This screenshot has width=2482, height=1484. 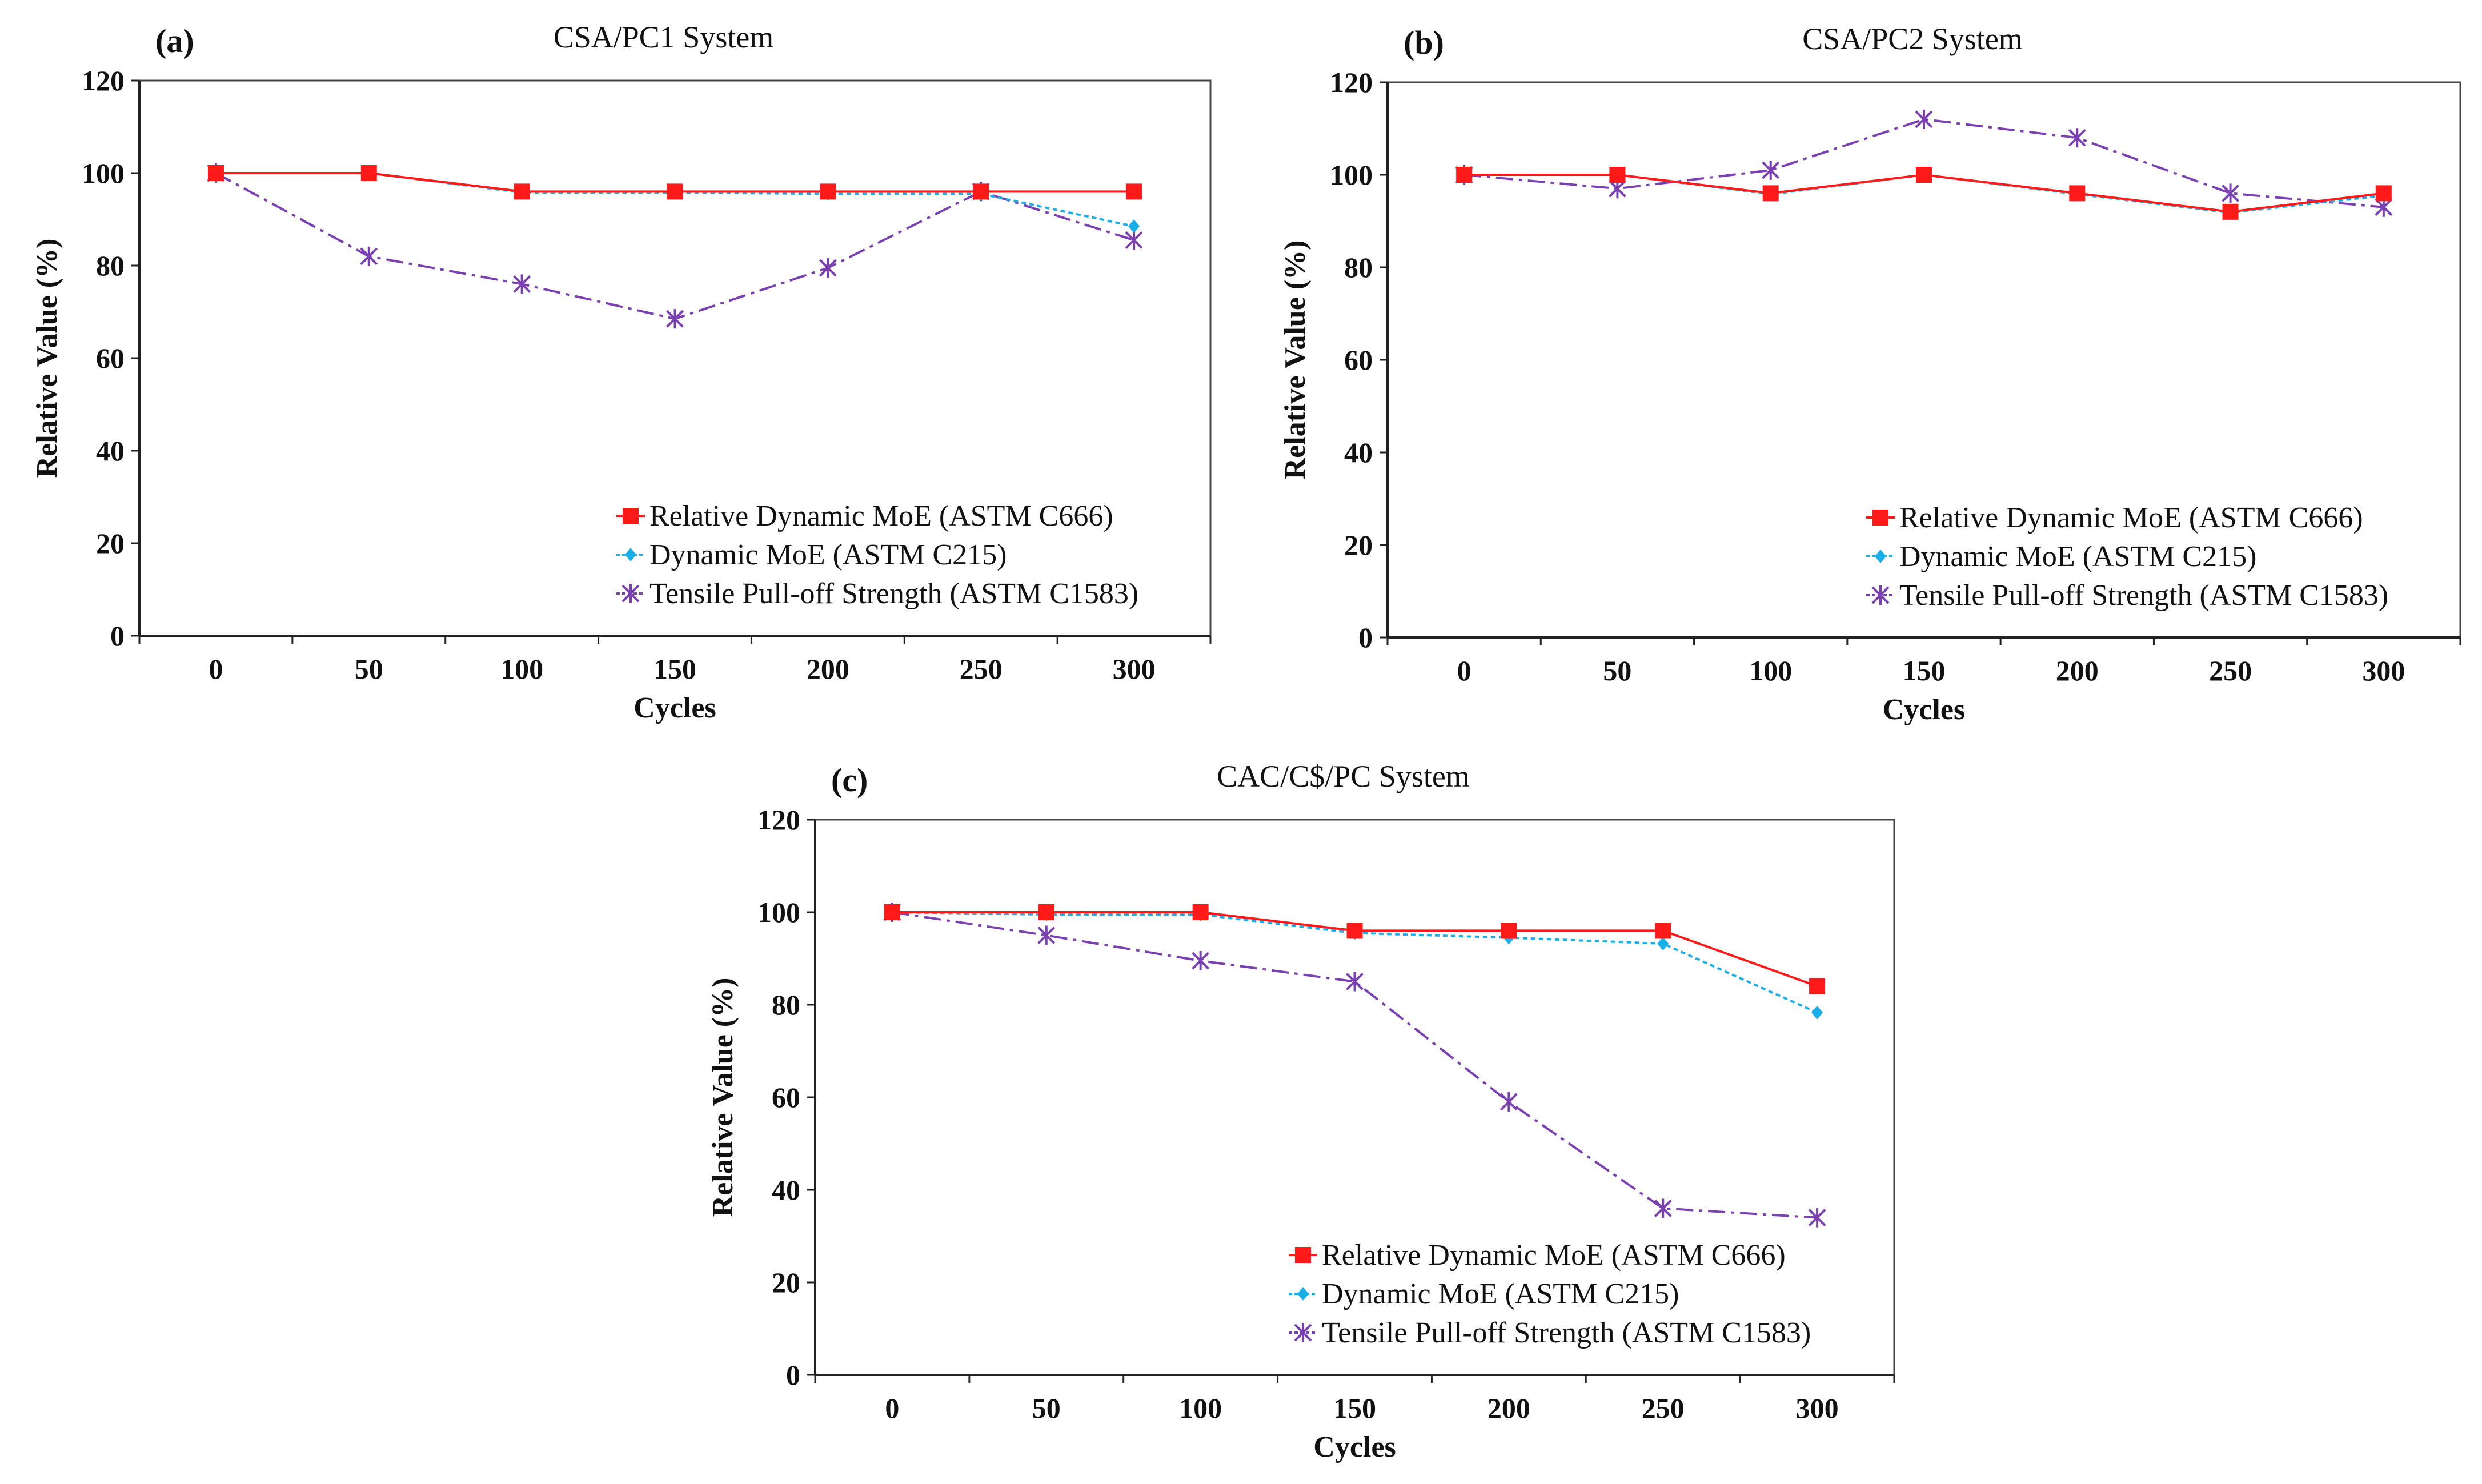 I want to click on x-tick-label: 50, so click(x=369, y=669).